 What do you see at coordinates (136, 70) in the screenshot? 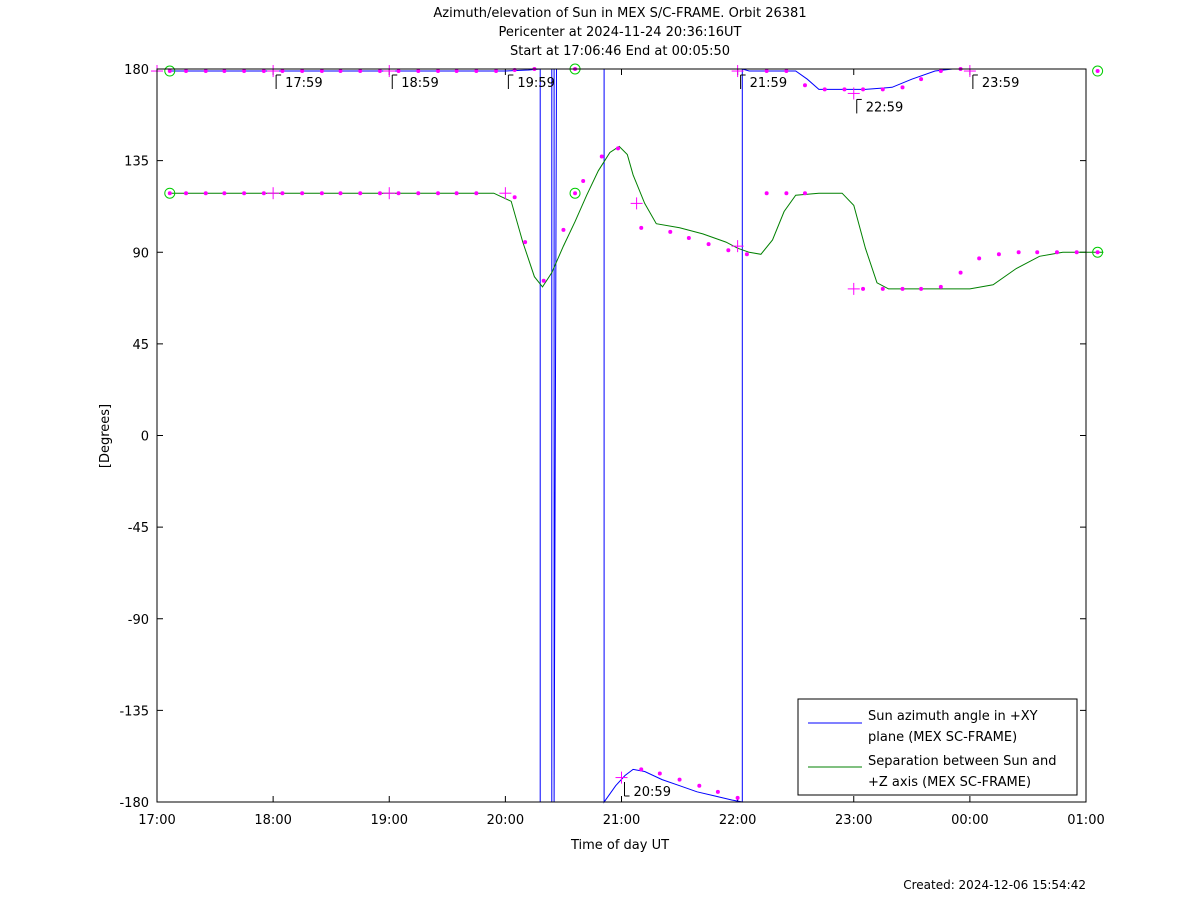
I see `y-tick-label: 180` at bounding box center [136, 70].